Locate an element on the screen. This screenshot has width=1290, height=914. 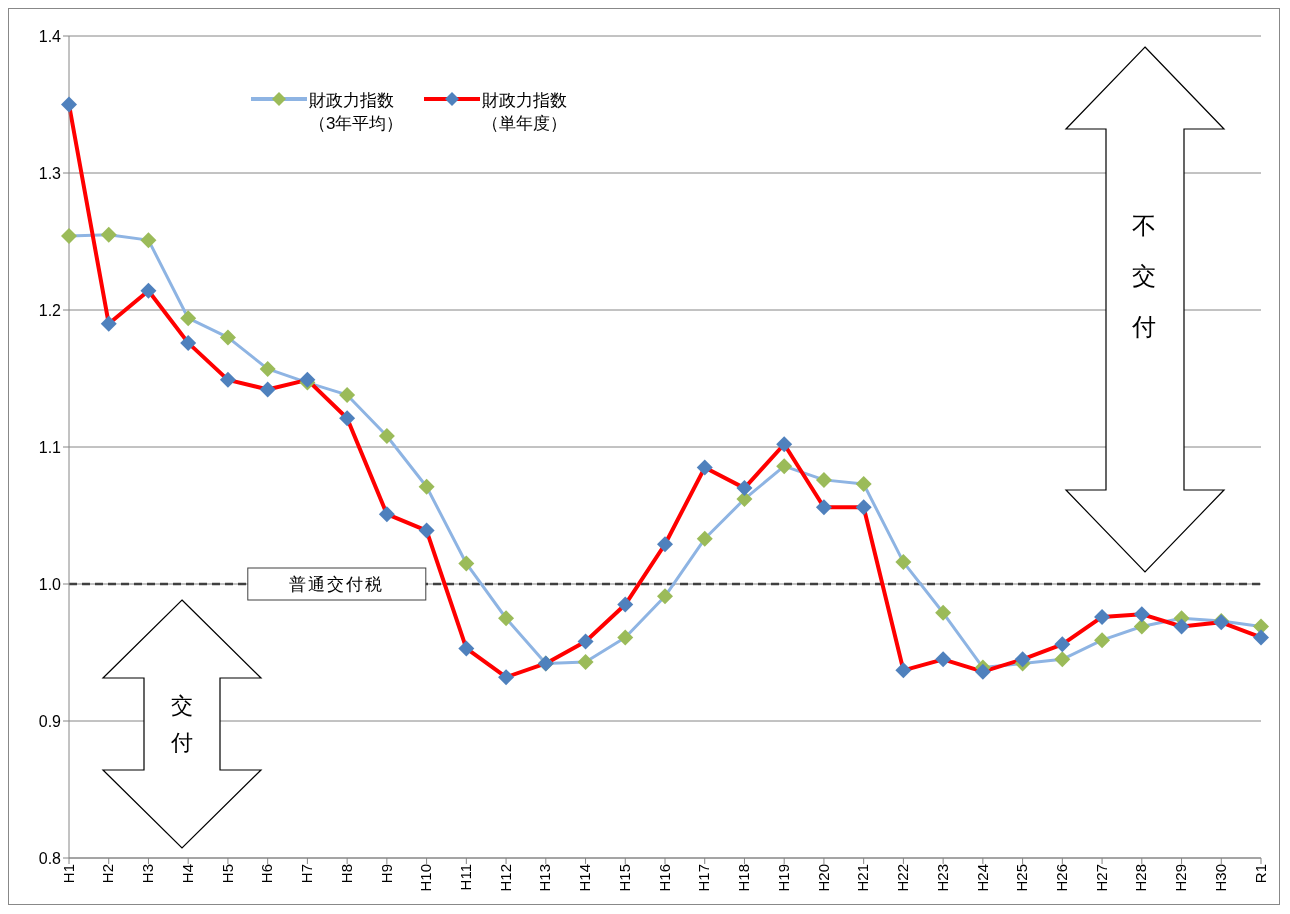
x-tick-label: R1 is located at coordinates (1260, 874).